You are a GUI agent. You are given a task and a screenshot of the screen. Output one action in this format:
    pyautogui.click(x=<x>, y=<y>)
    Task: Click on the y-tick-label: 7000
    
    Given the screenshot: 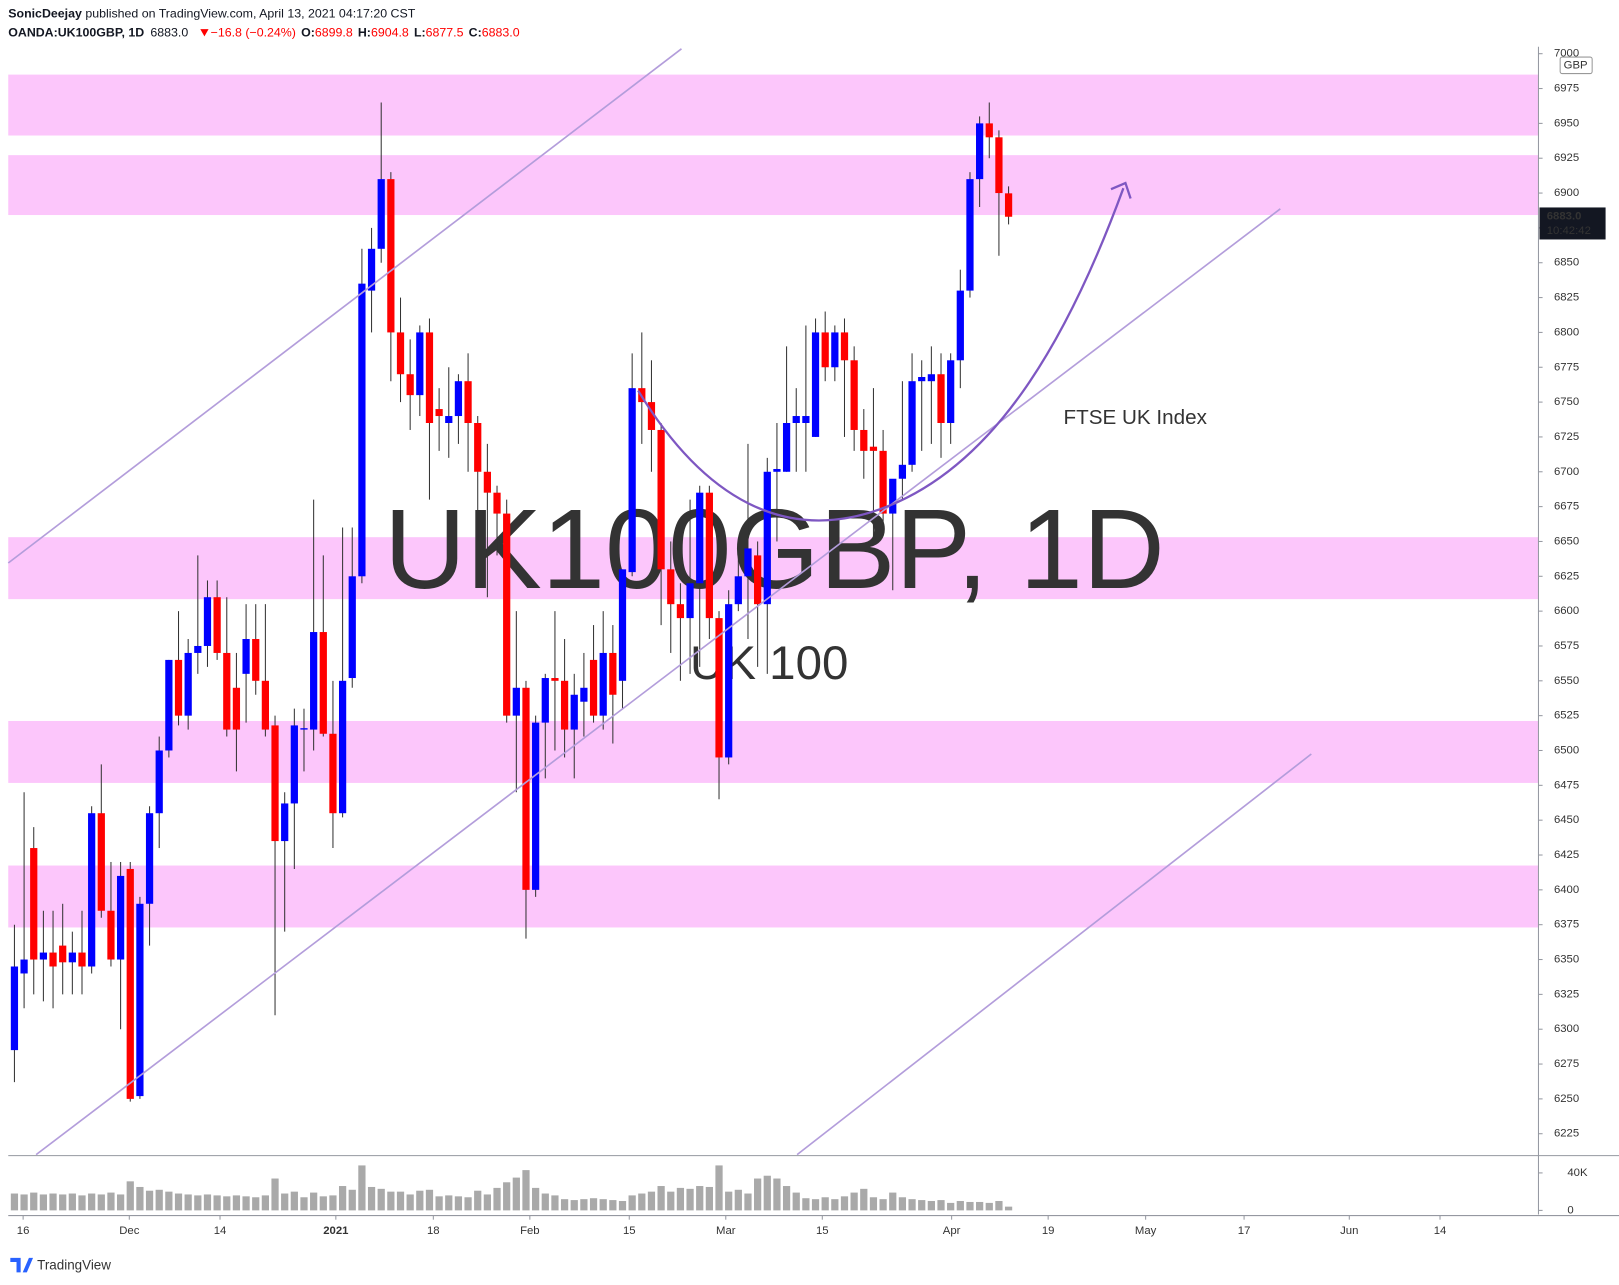 What is the action you would take?
    pyautogui.click(x=1566, y=54)
    